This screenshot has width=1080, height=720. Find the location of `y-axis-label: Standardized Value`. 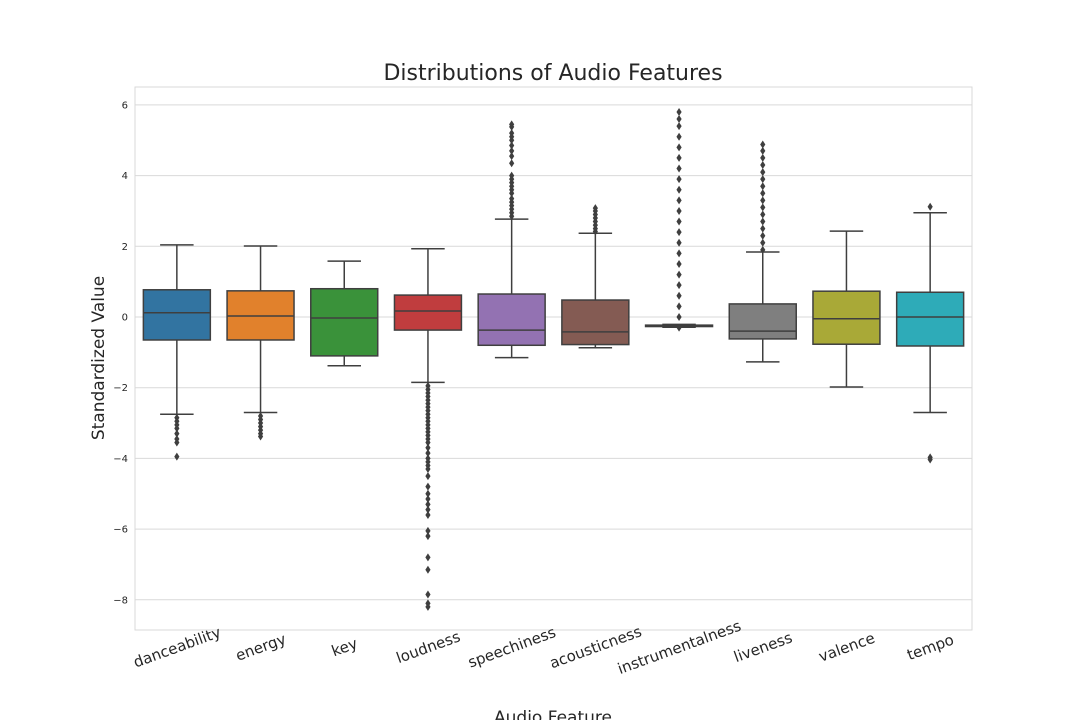

y-axis-label: Standardized Value is located at coordinates (99, 358).